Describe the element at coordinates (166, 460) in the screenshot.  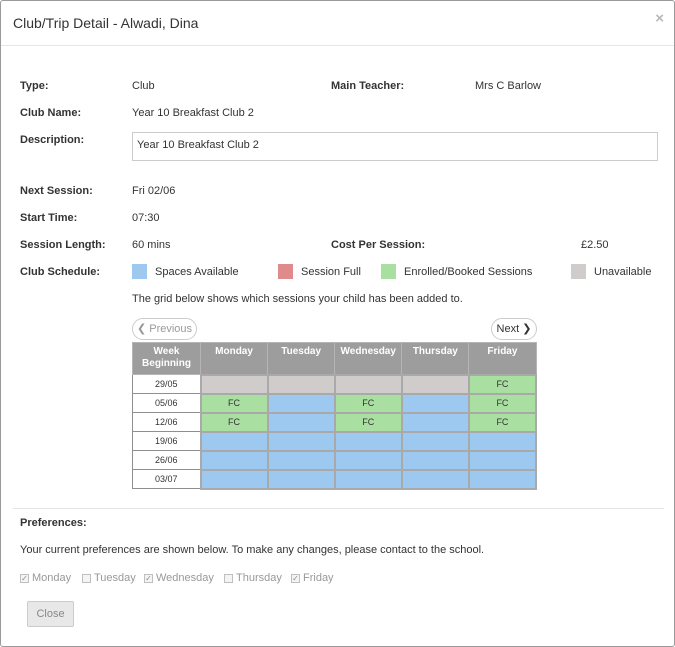
I see `week-beginning-cell: 26/06` at that location.